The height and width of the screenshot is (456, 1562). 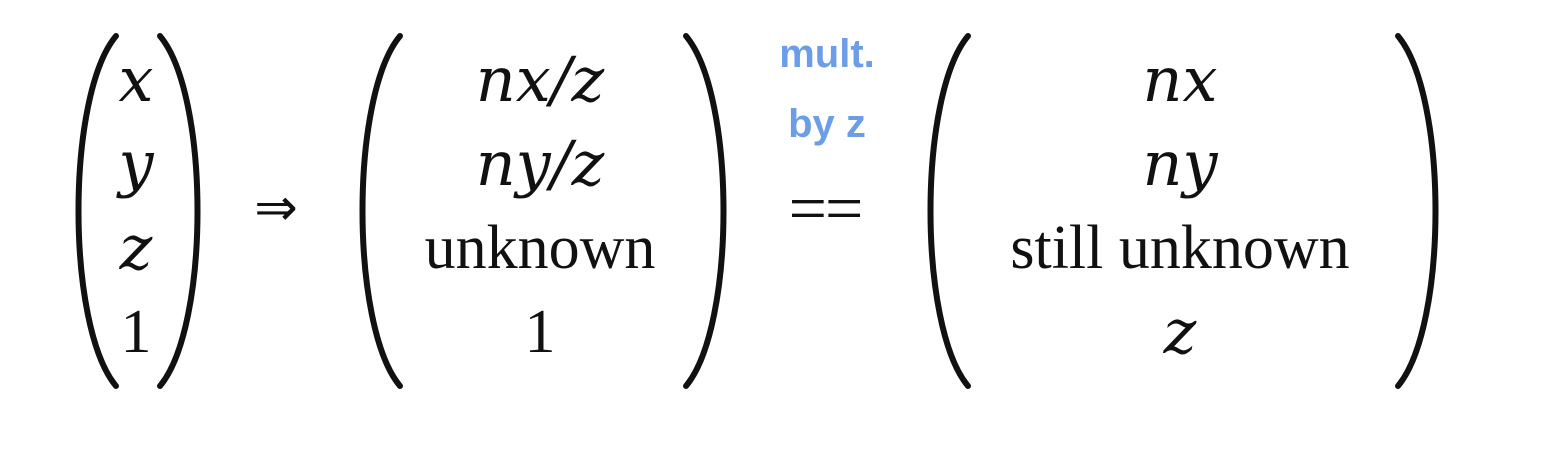 What do you see at coordinates (136, 163) in the screenshot?
I see `left-vector-row-2: y` at bounding box center [136, 163].